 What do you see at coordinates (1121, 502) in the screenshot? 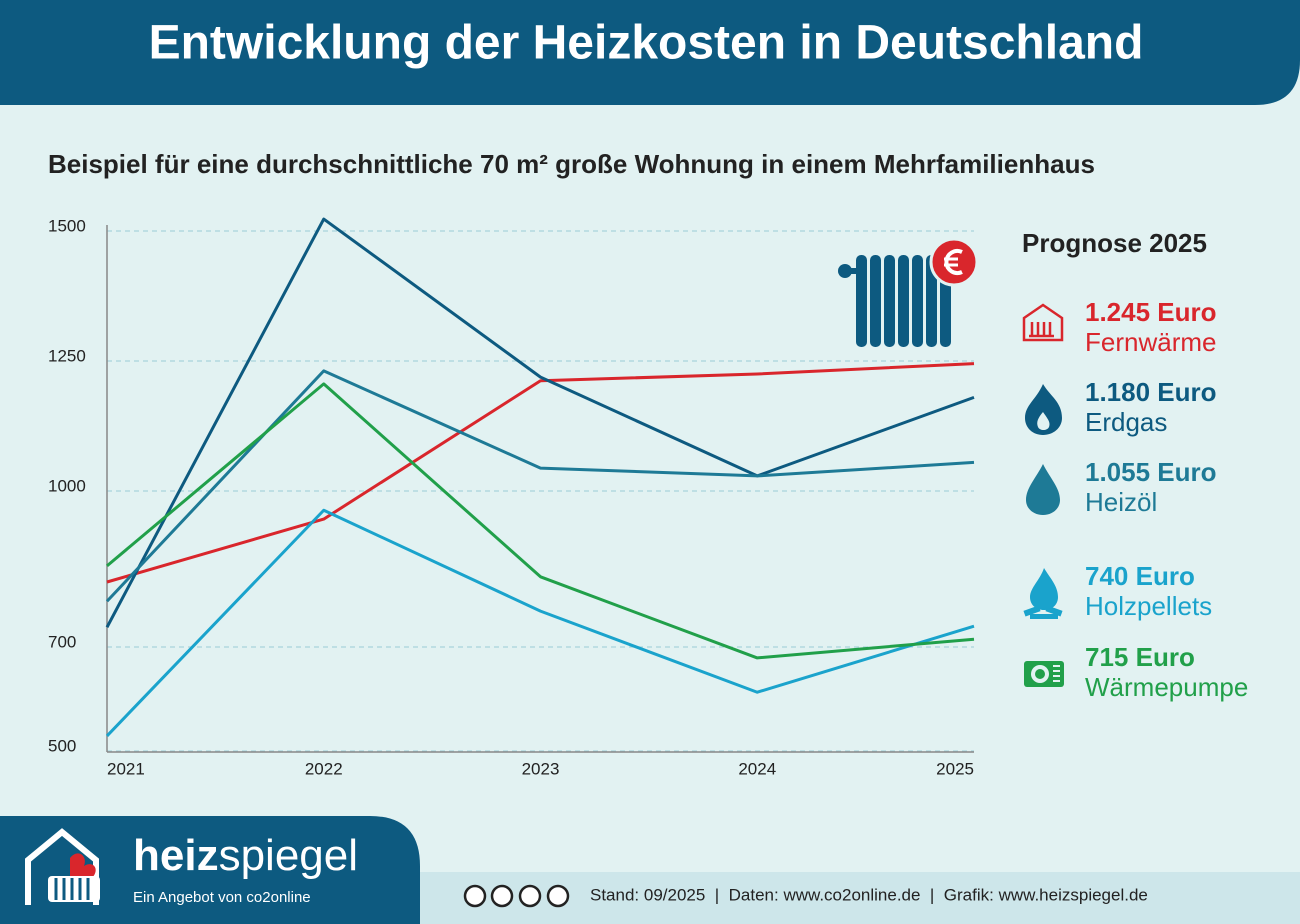
I see `legend-label: Heizöl` at bounding box center [1121, 502].